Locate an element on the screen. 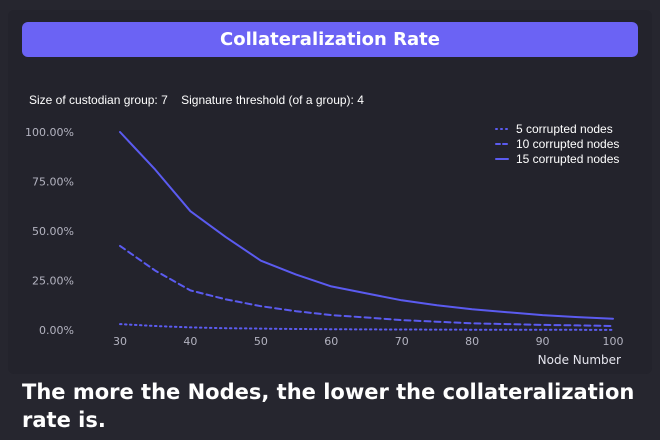 The height and width of the screenshot is (440, 660). y-tick-label: 0.00% is located at coordinates (56, 330).